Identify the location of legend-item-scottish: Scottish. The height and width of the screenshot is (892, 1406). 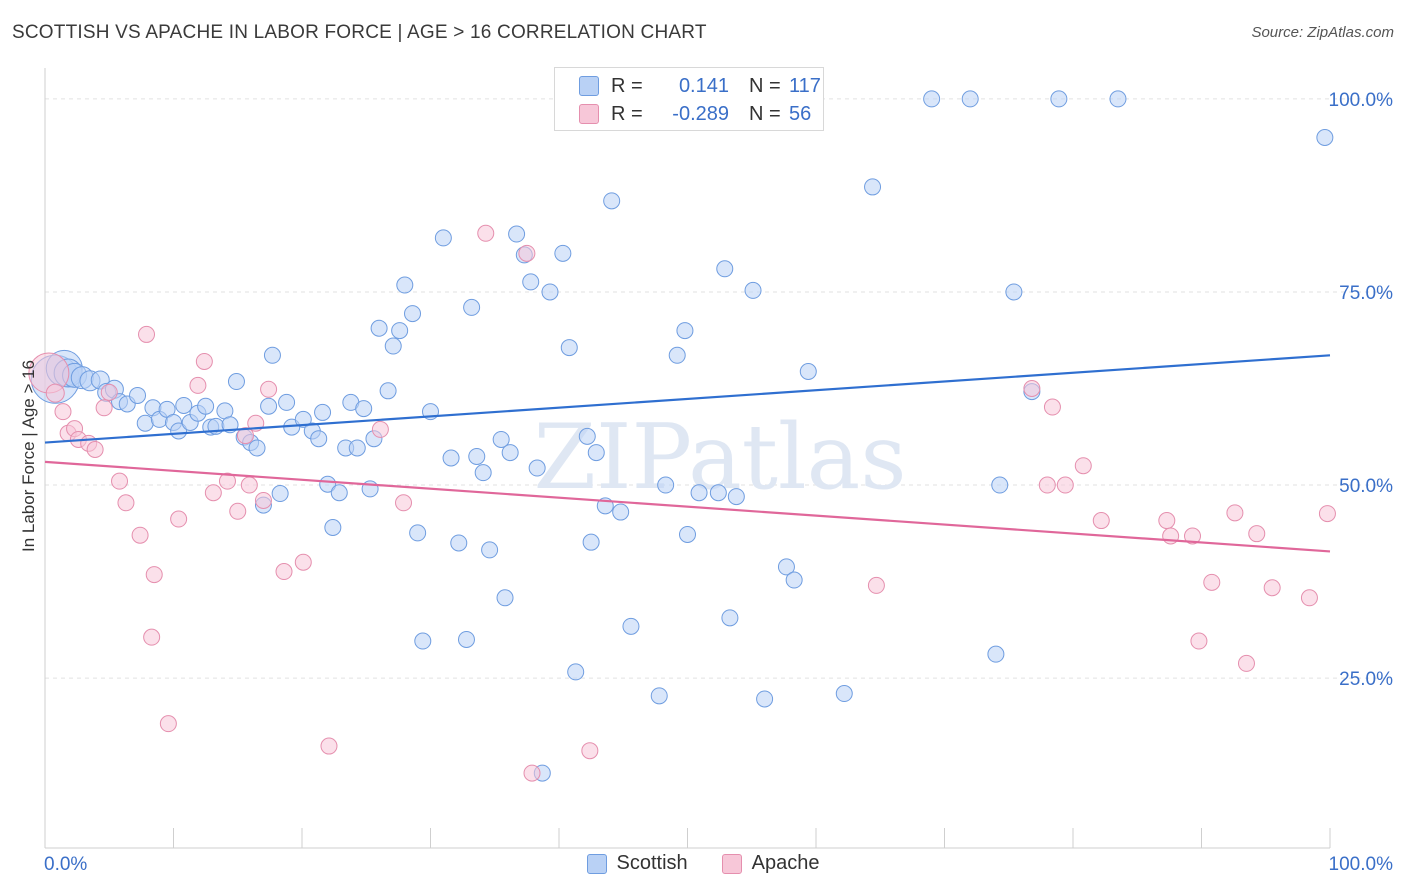
(637, 863).